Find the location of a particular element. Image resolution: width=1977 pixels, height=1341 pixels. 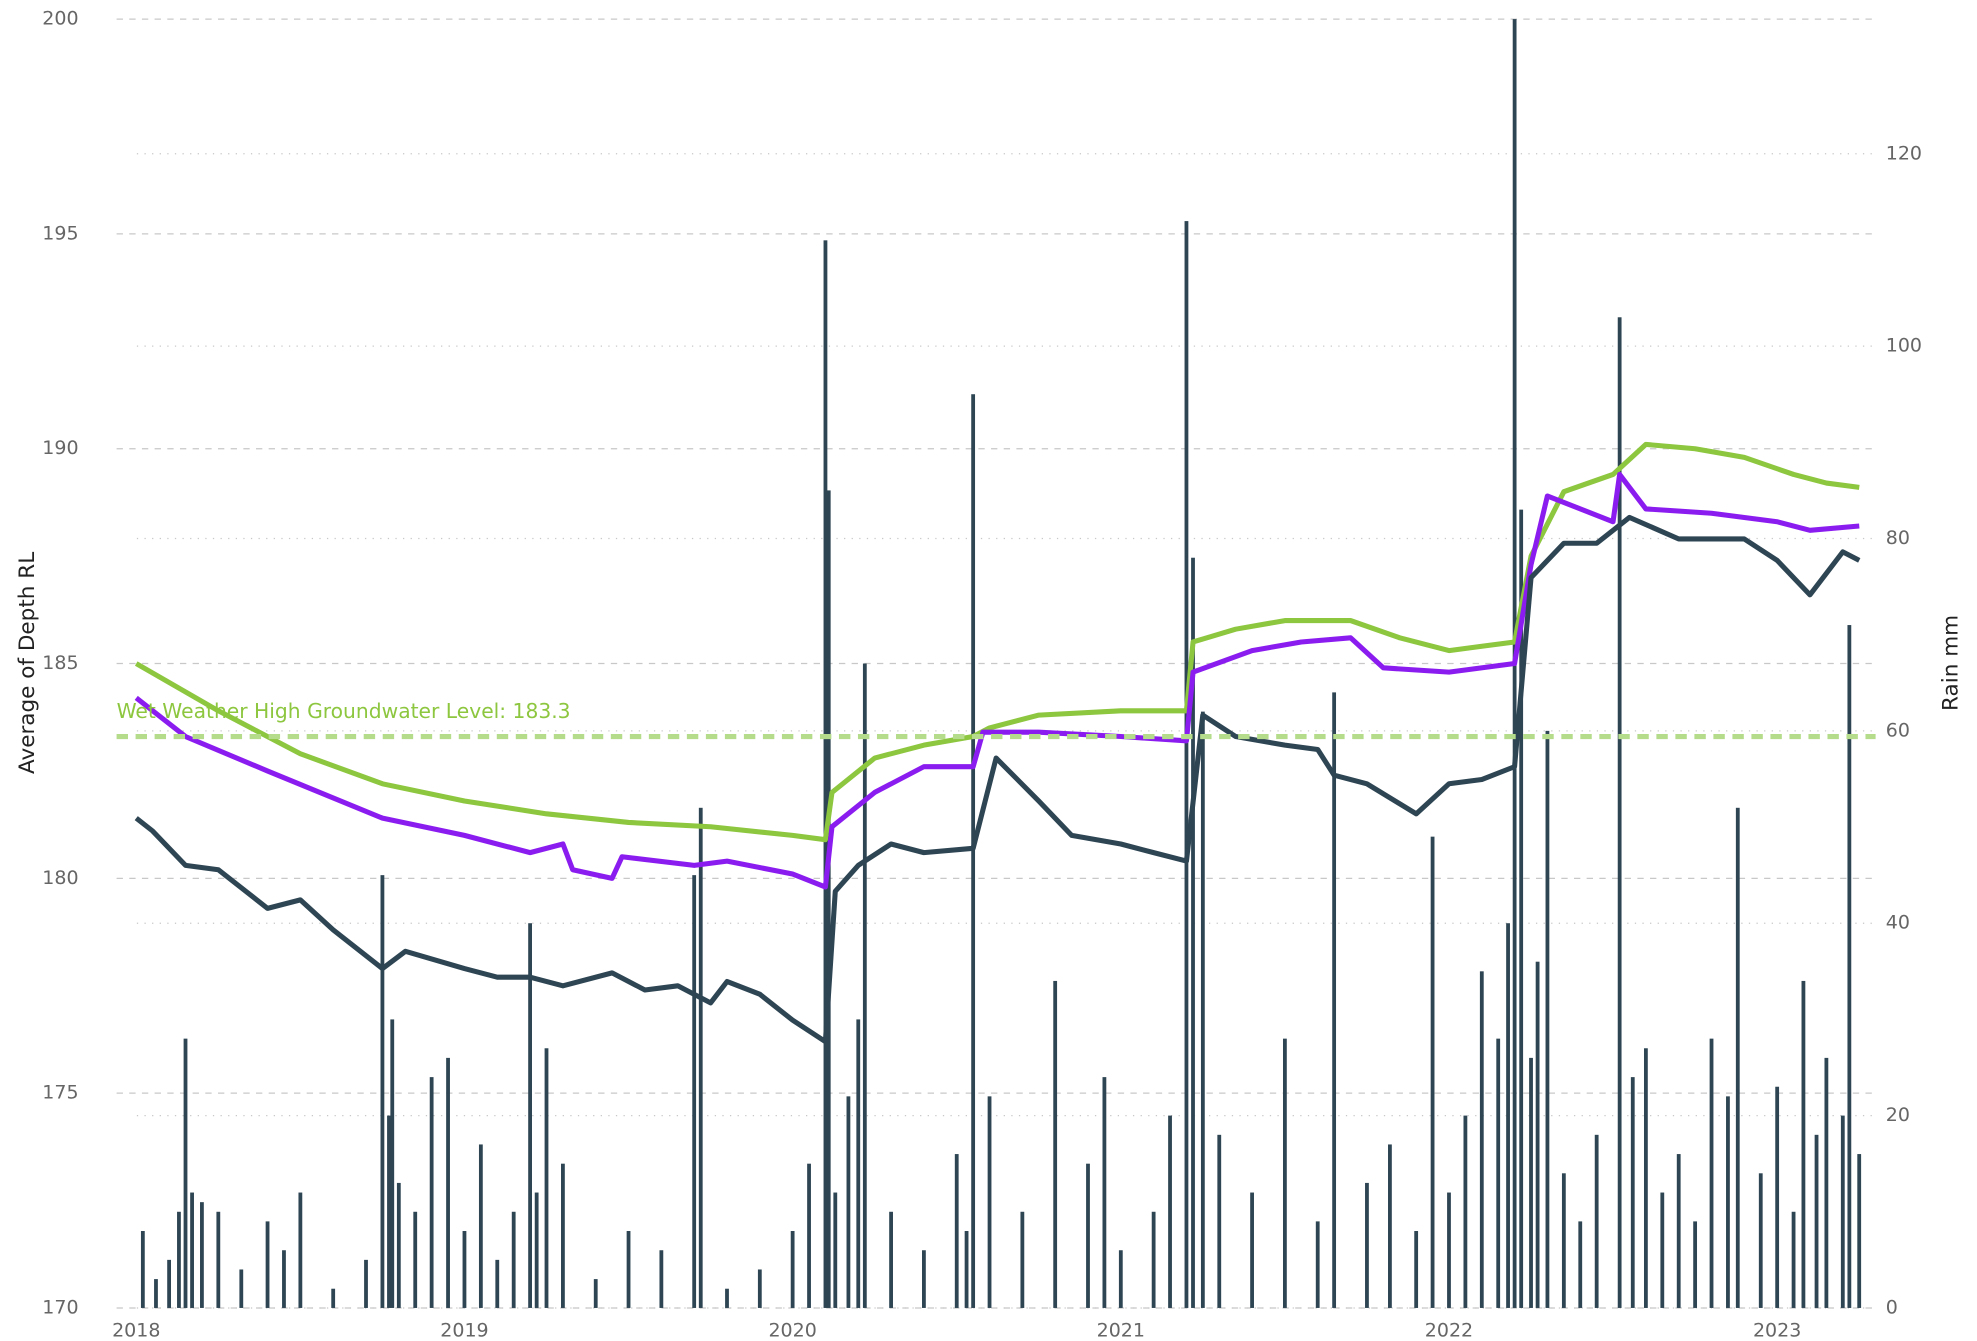

y-tick-label: 195 is located at coordinates (60, 233).